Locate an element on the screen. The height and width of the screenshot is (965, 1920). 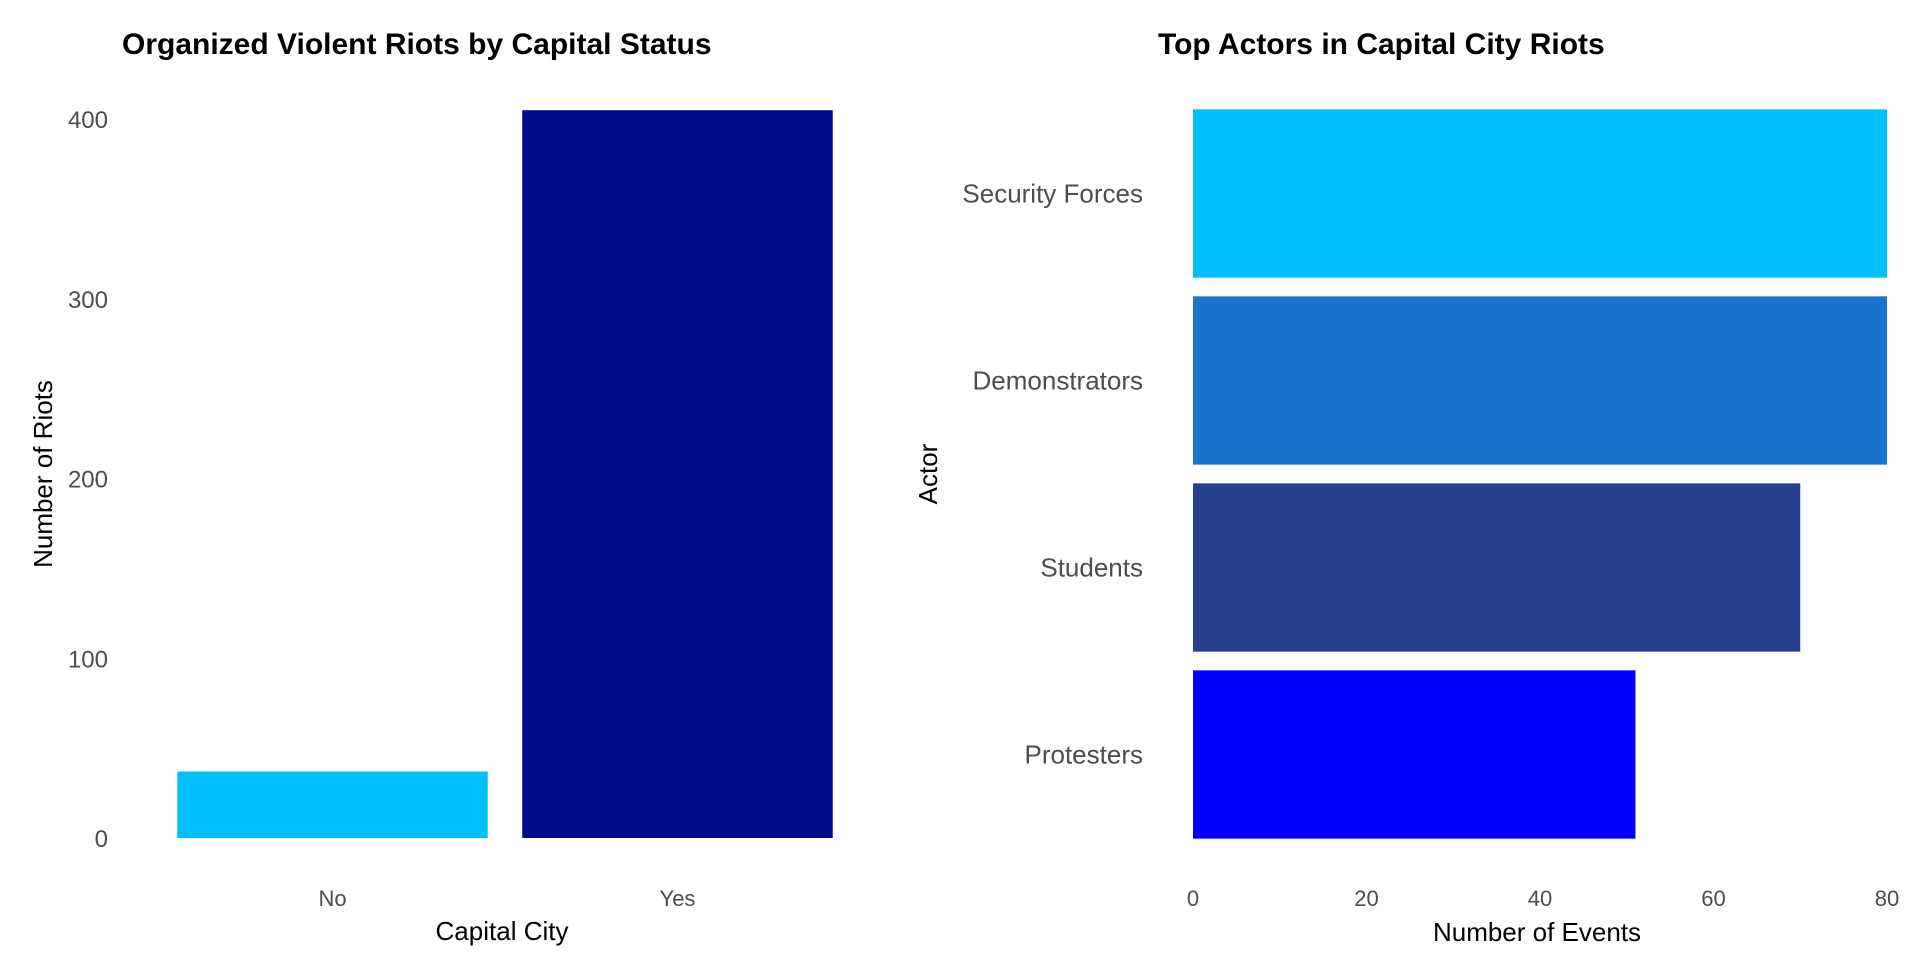
left-y-tick-label: 100 is located at coordinates (88, 659).